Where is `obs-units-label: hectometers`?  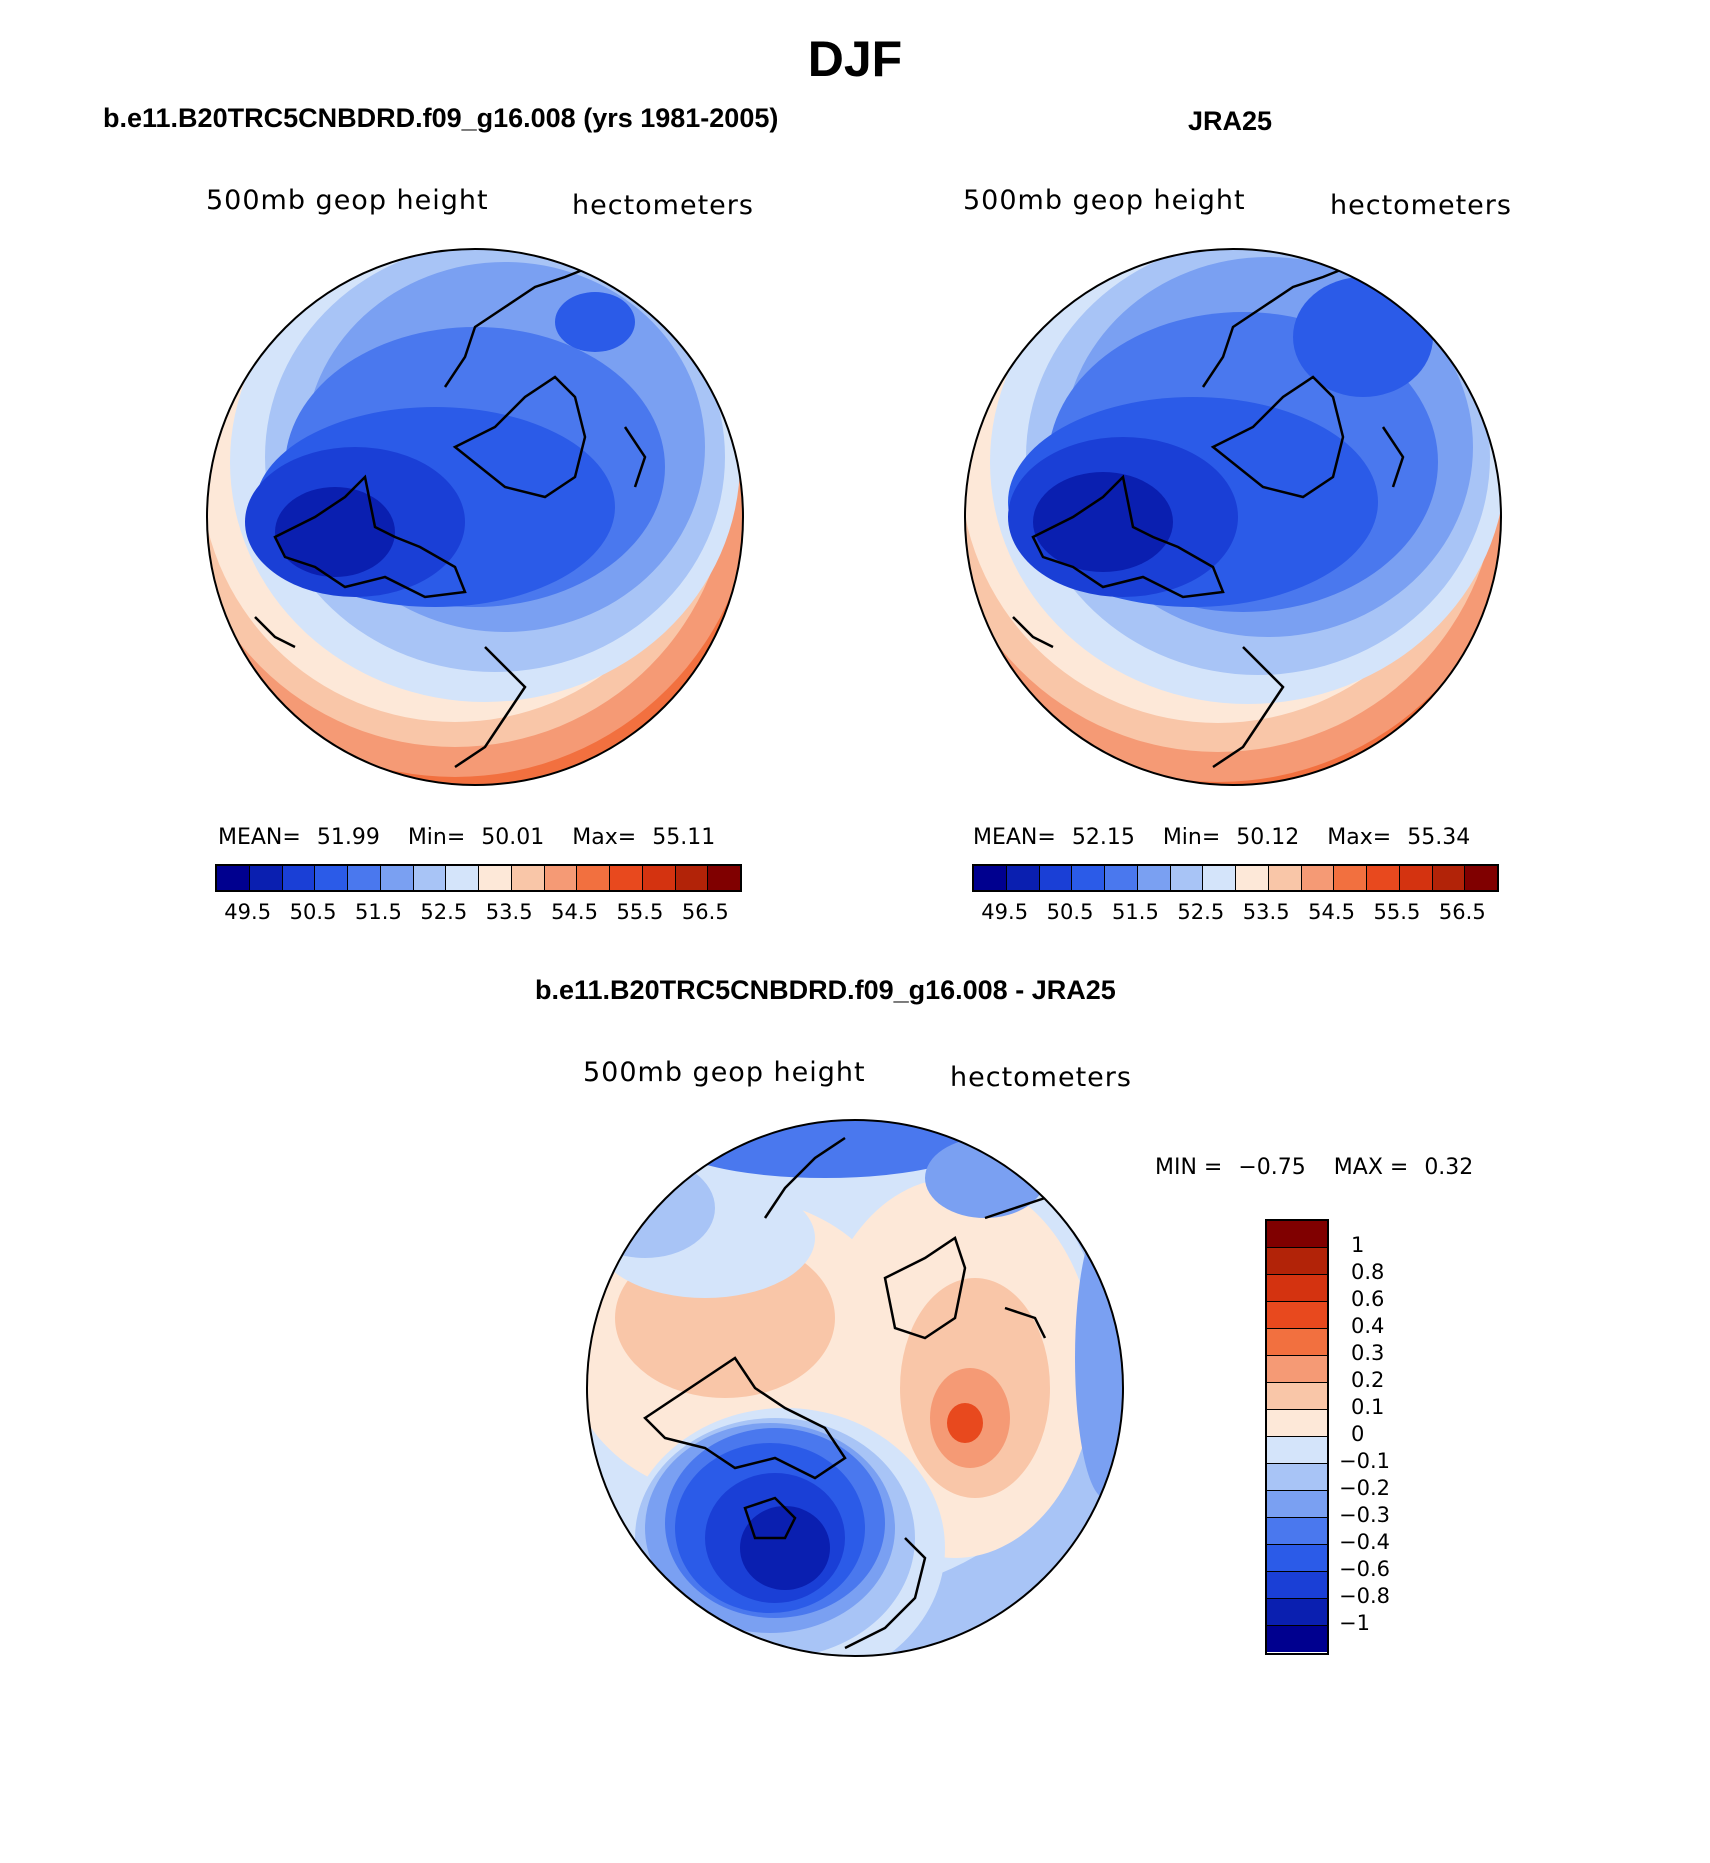 obs-units-label: hectometers is located at coordinates (1421, 205).